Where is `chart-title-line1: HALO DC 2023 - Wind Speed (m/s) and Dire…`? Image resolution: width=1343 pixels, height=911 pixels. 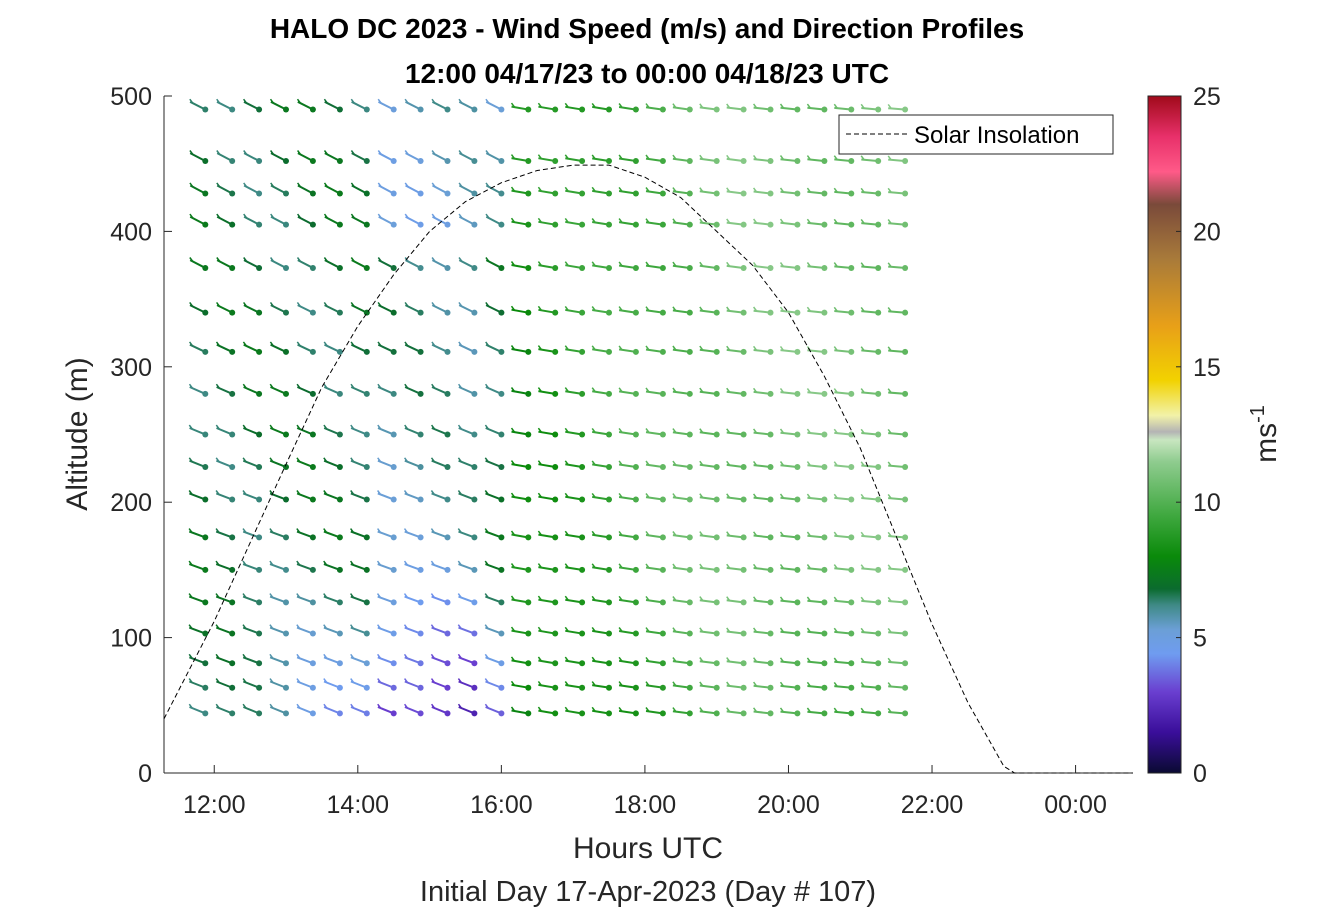 chart-title-line1: HALO DC 2023 - Wind Speed (m/s) and Dire… is located at coordinates (647, 28).